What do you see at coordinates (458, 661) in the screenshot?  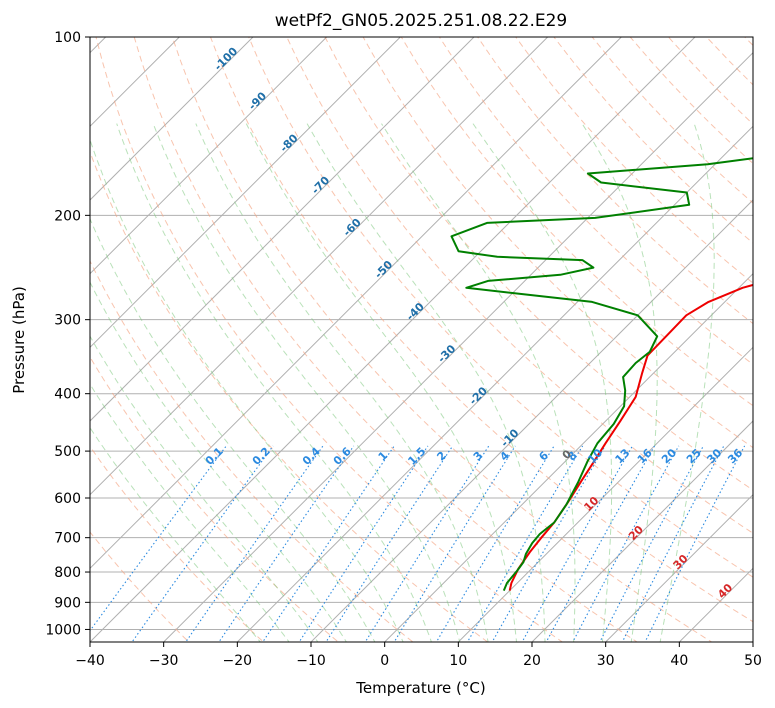 I see `x-tick-label: 10` at bounding box center [458, 661].